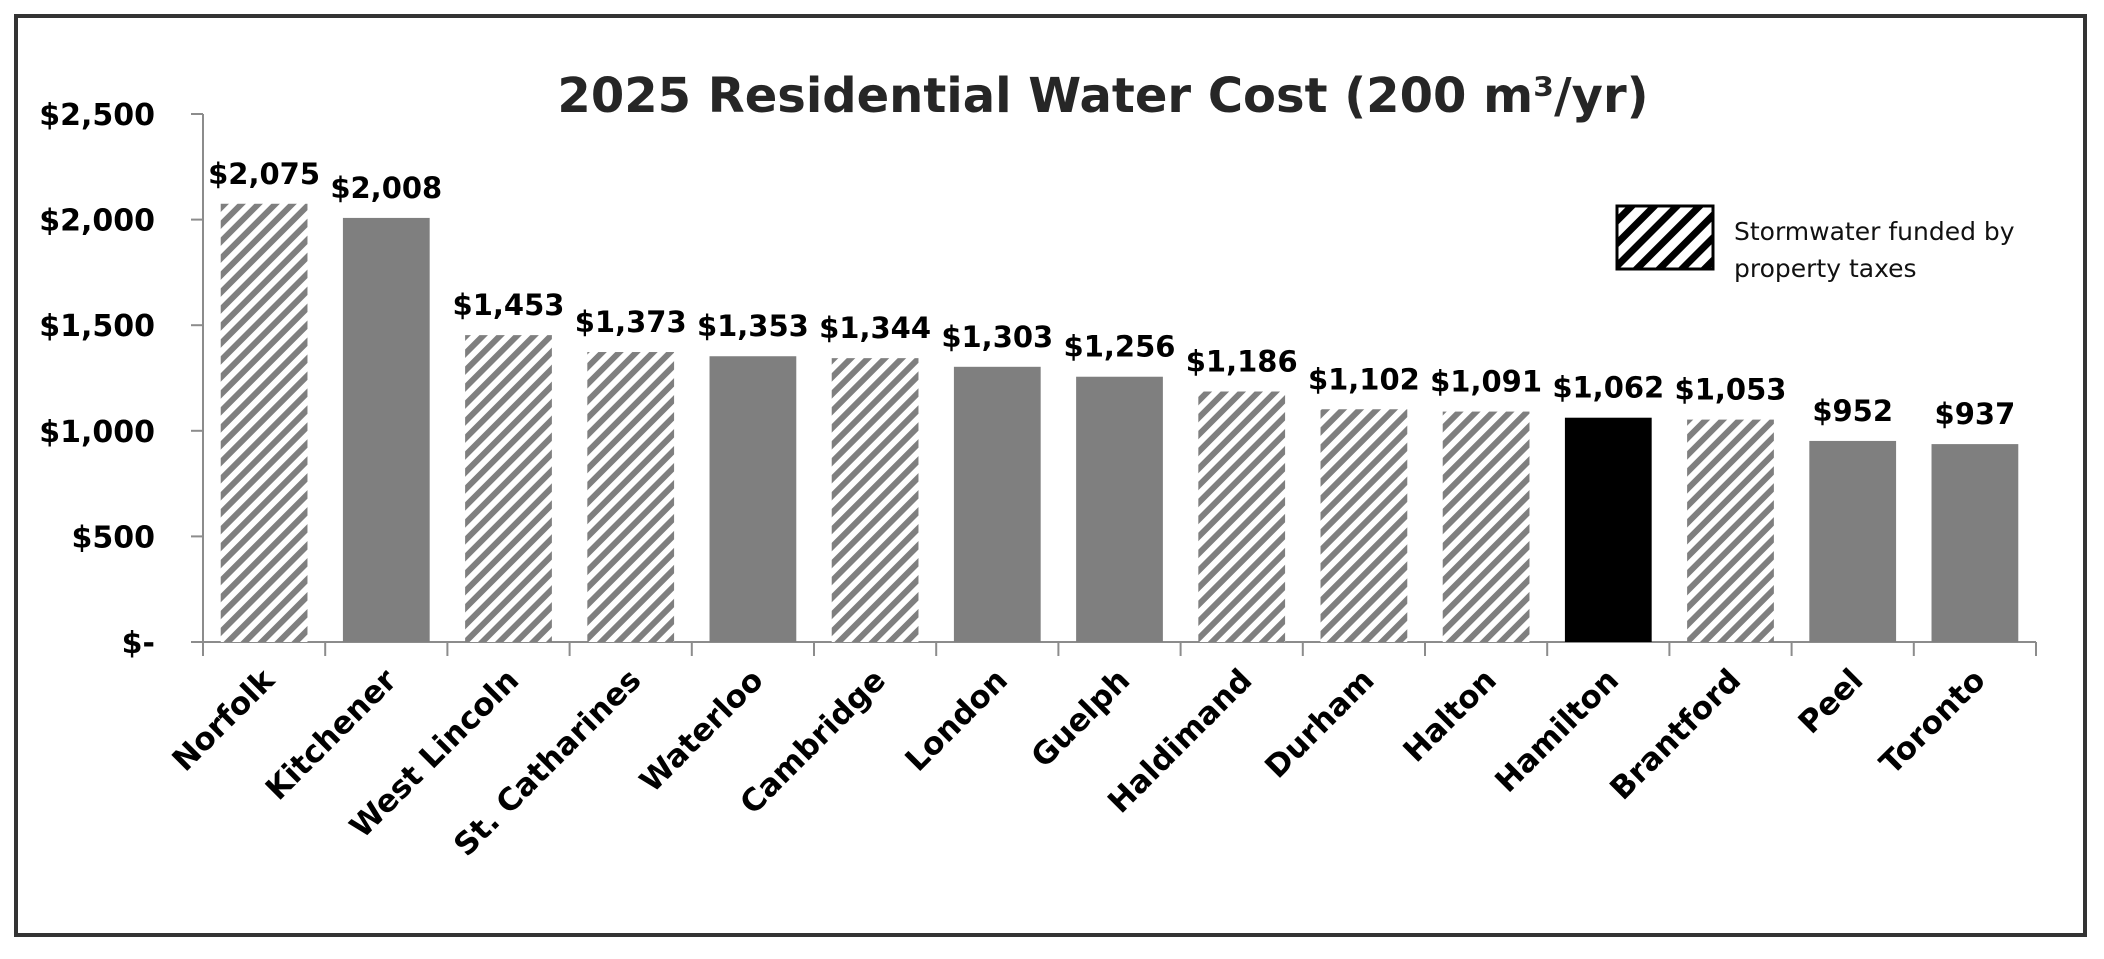 The width and height of the screenshot is (2104, 959). What do you see at coordinates (386, 429) in the screenshot?
I see `bar-kitchener` at bounding box center [386, 429].